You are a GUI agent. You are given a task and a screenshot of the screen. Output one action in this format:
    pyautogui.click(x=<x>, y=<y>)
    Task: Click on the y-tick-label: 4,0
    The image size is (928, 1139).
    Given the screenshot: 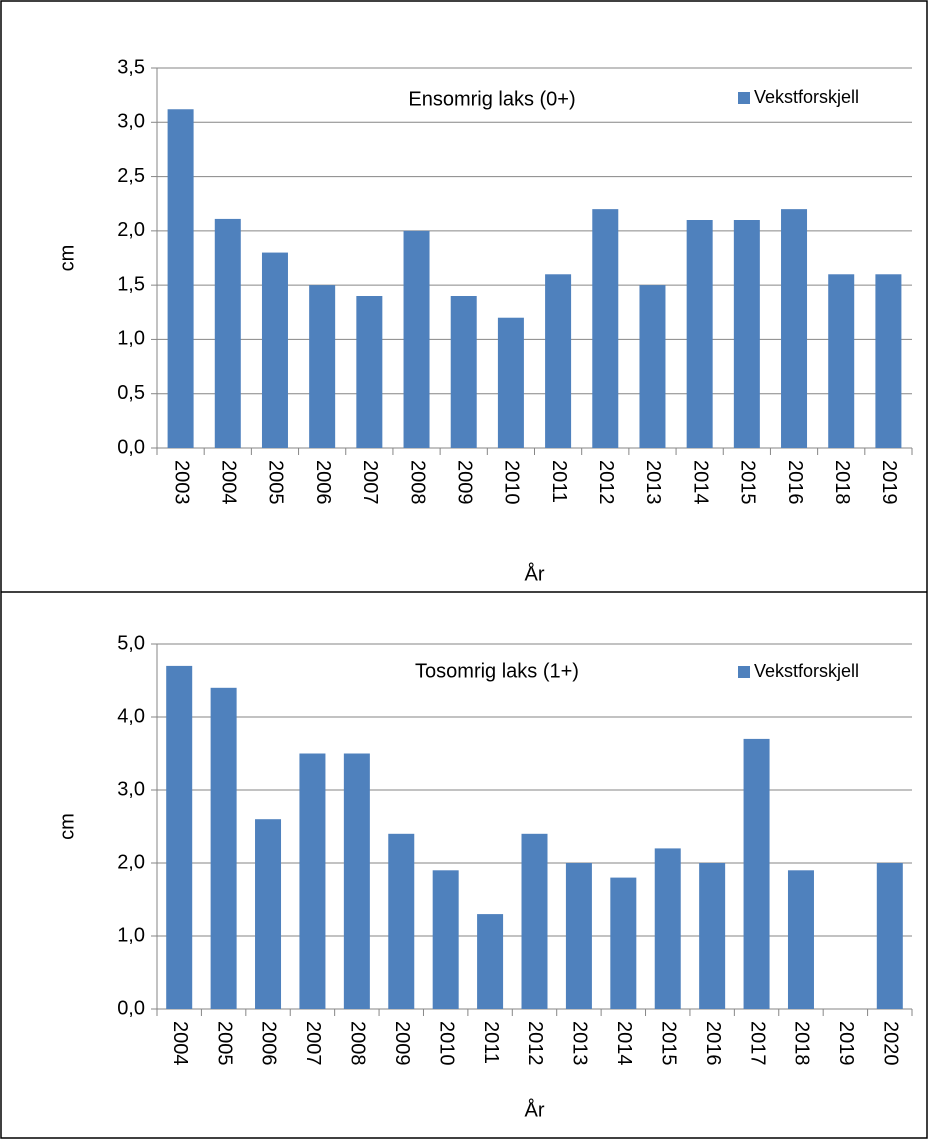 What is the action you would take?
    pyautogui.click(x=131, y=716)
    